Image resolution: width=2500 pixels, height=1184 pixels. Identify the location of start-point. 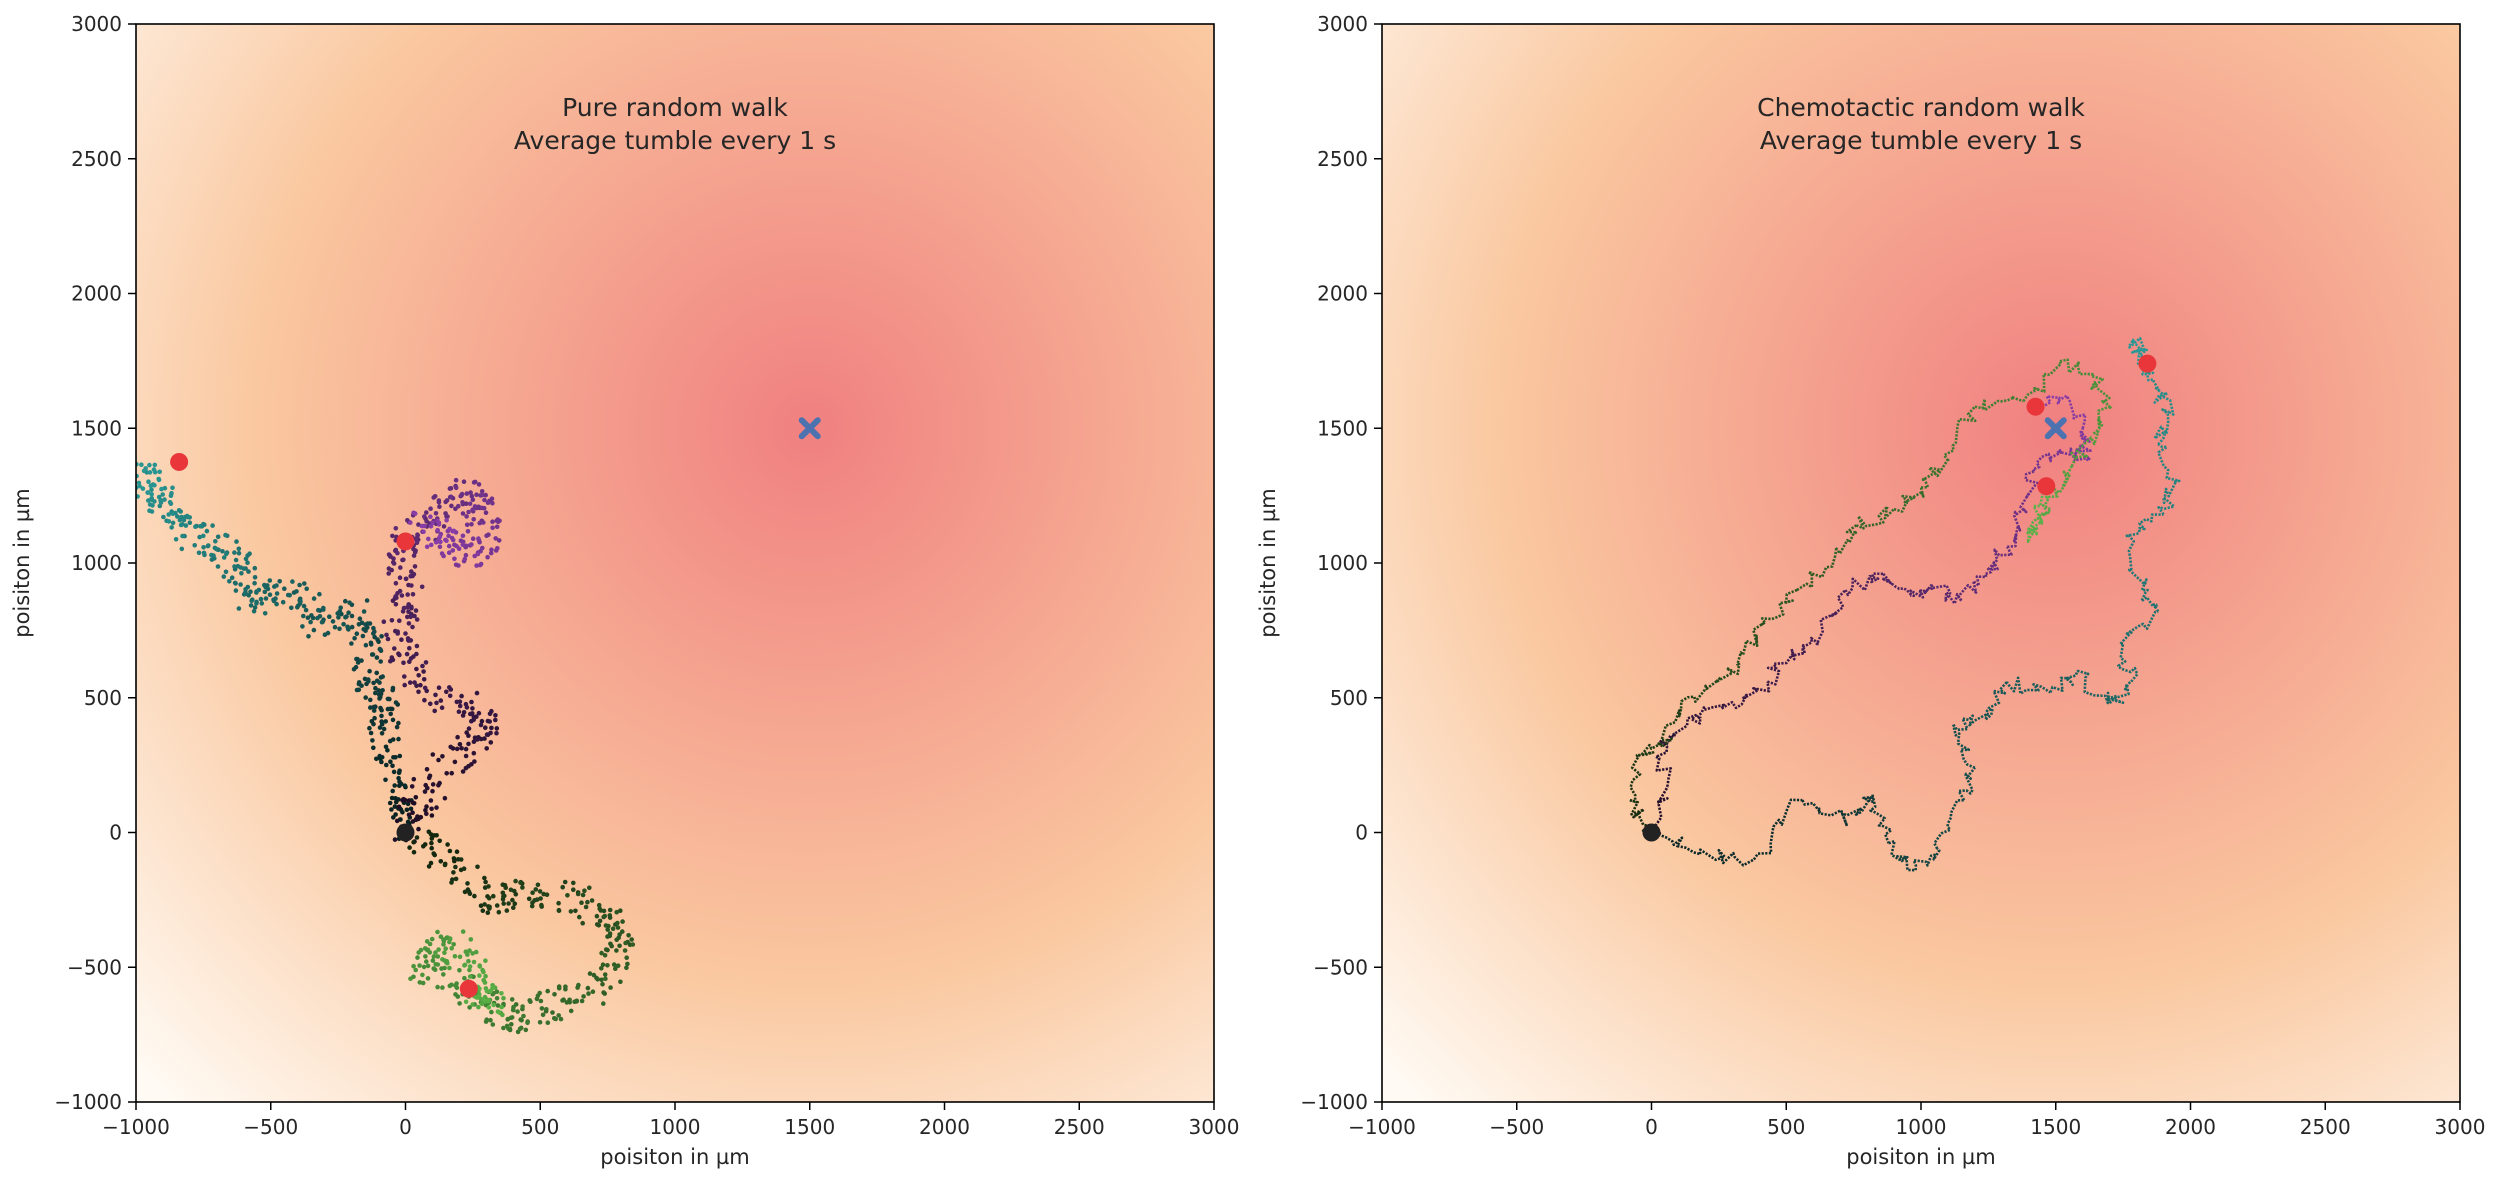
(1651, 832).